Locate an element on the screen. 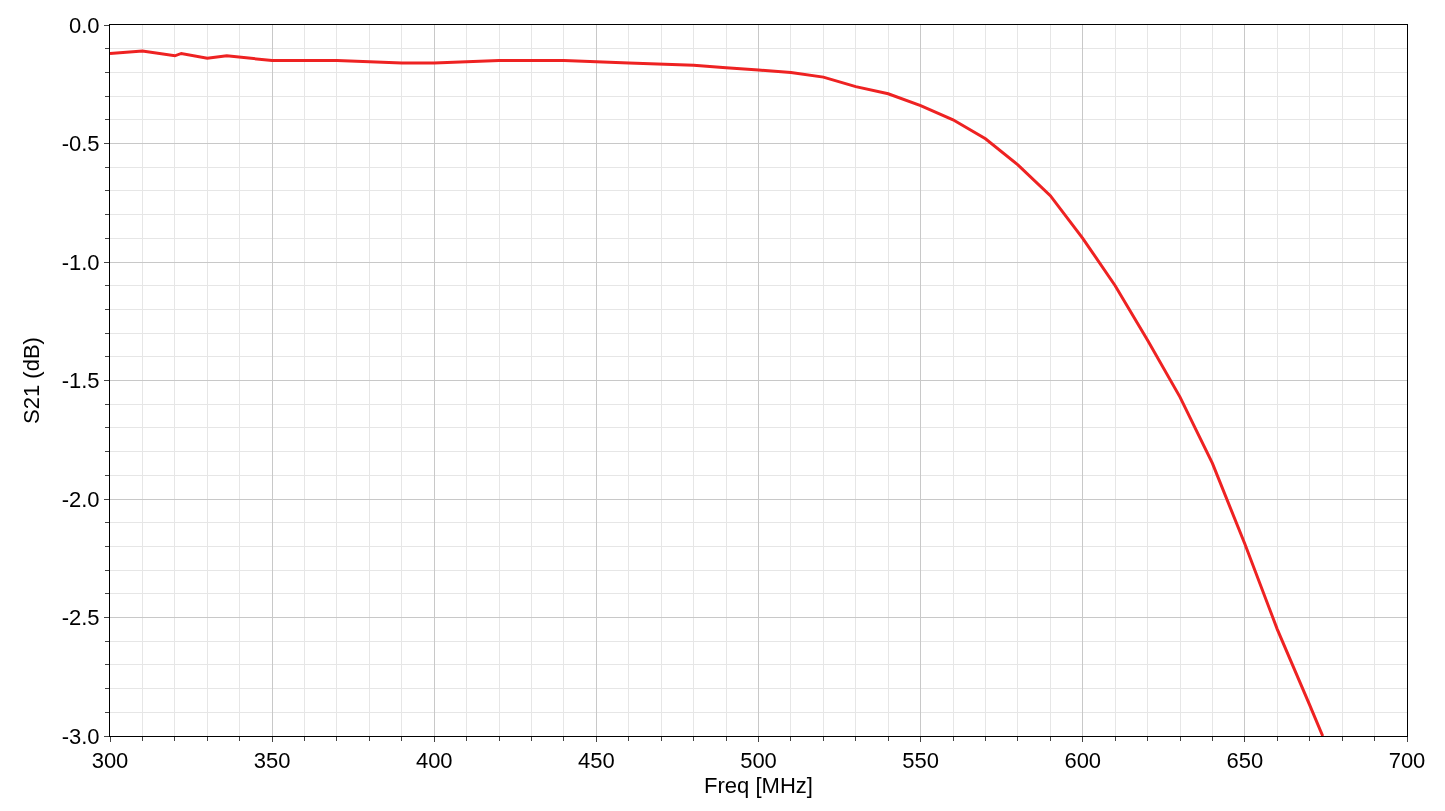  x-tick-label: 500 is located at coordinates (758, 761).